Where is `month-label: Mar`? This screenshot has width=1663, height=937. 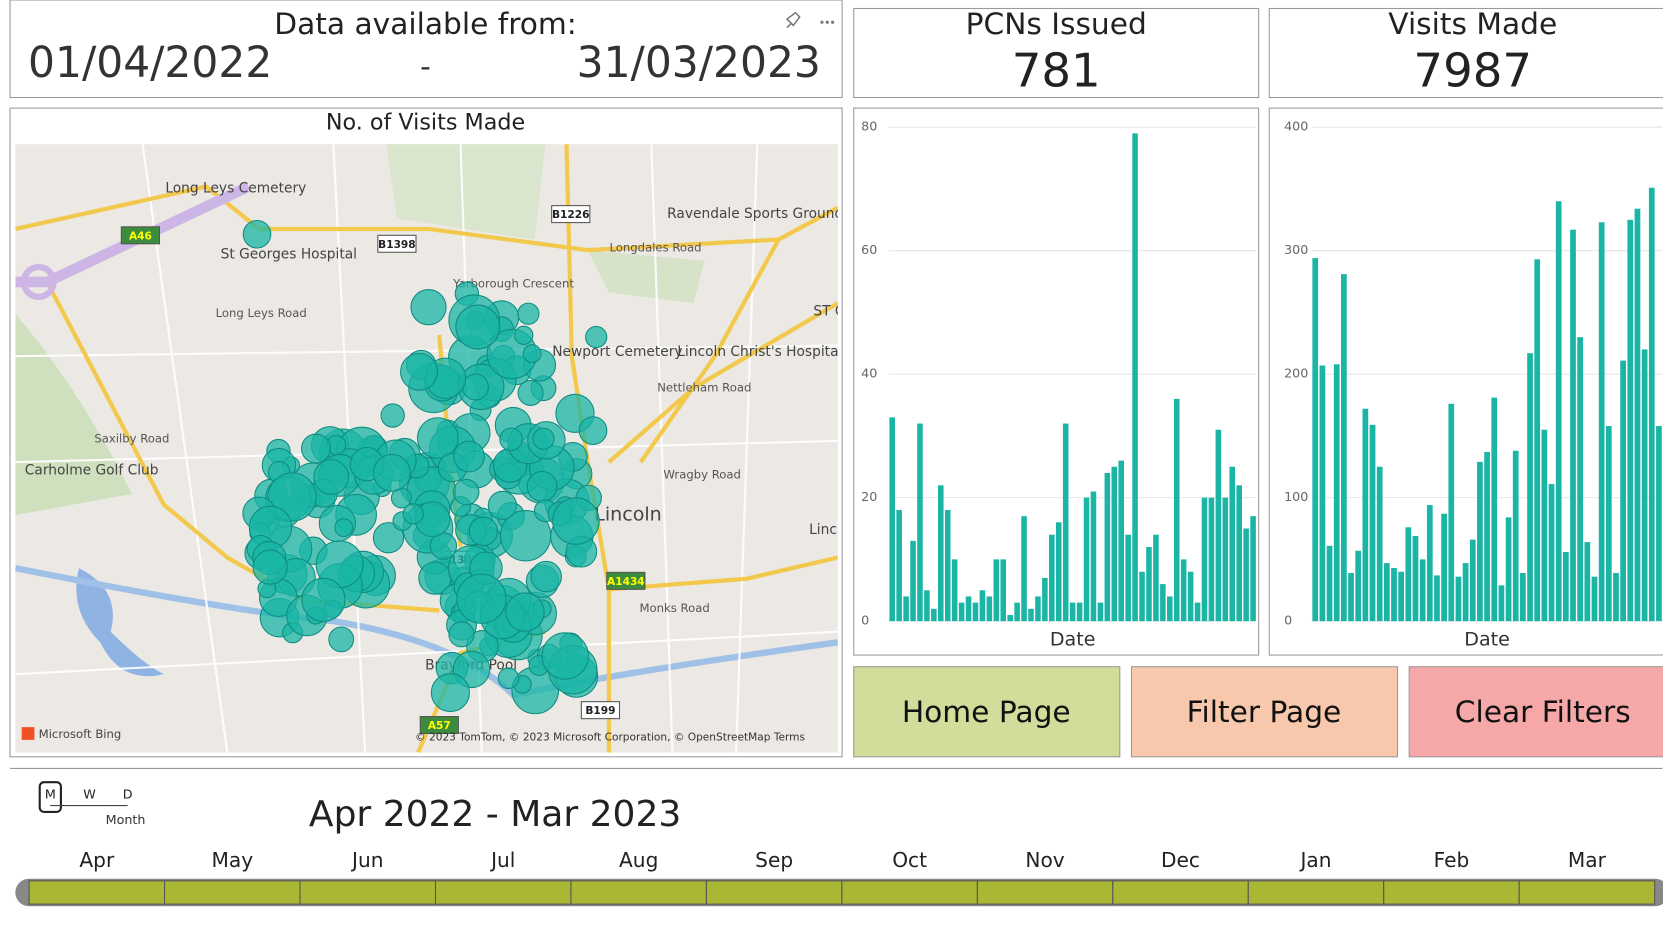
month-label: Mar is located at coordinates (1587, 860).